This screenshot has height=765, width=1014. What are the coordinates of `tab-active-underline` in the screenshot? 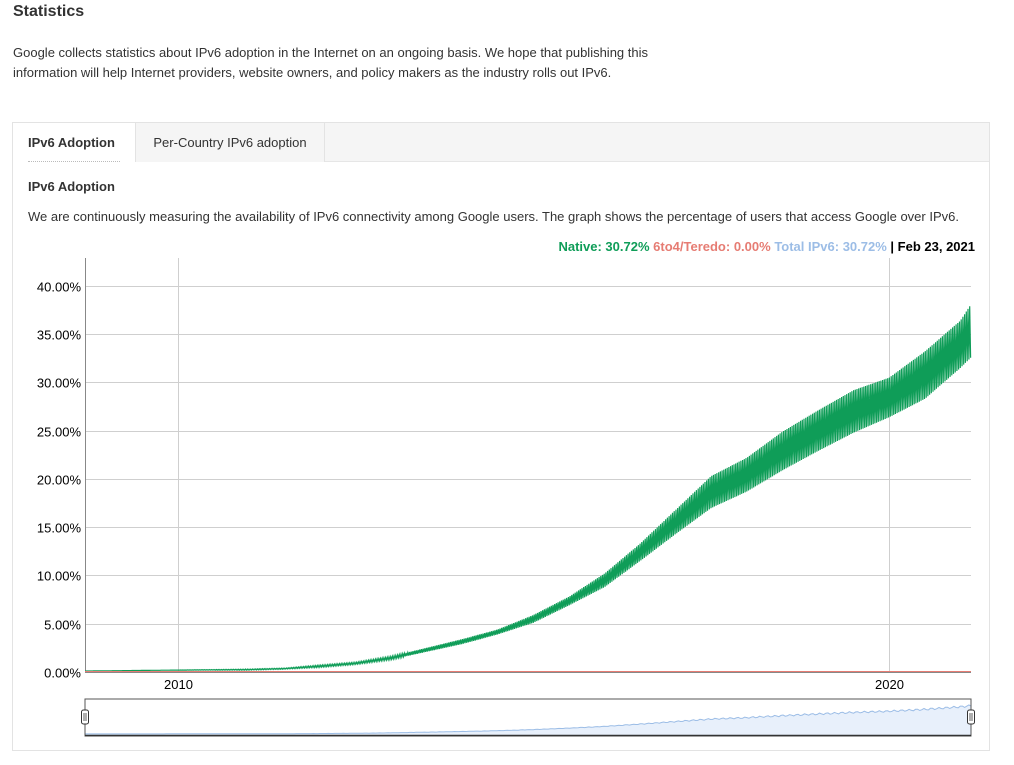 It's located at (74, 161).